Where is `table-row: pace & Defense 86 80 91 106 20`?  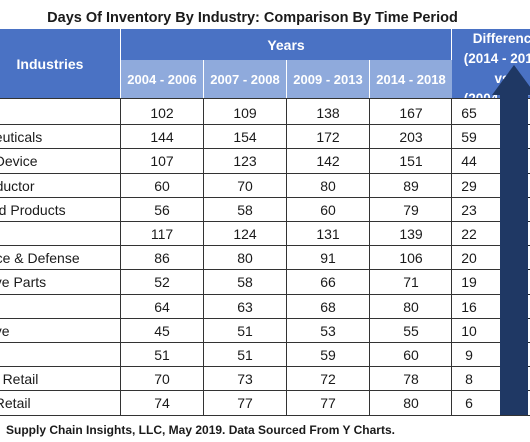
table-row: pace & Defense 86 80 91 106 20 is located at coordinates (265, 258).